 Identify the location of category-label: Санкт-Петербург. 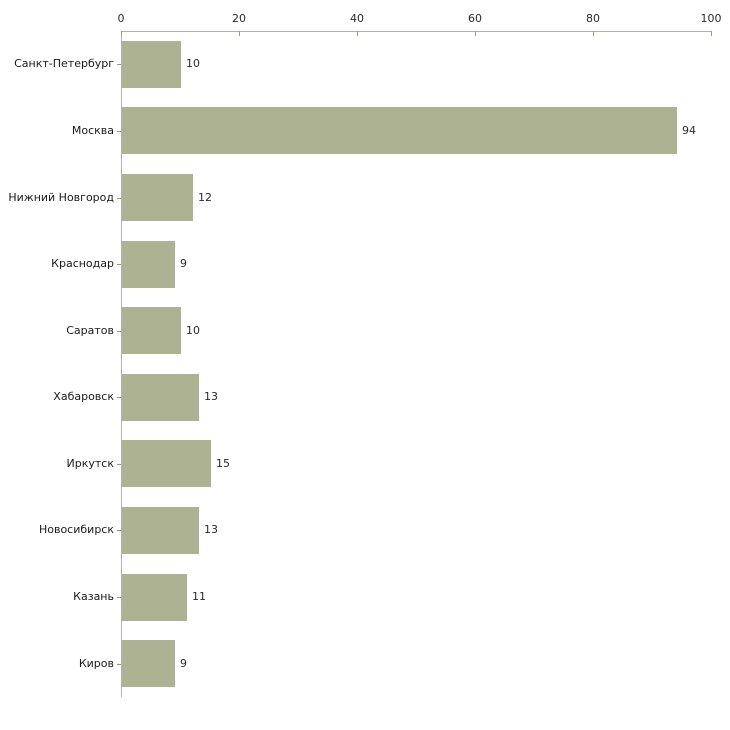
(64, 63).